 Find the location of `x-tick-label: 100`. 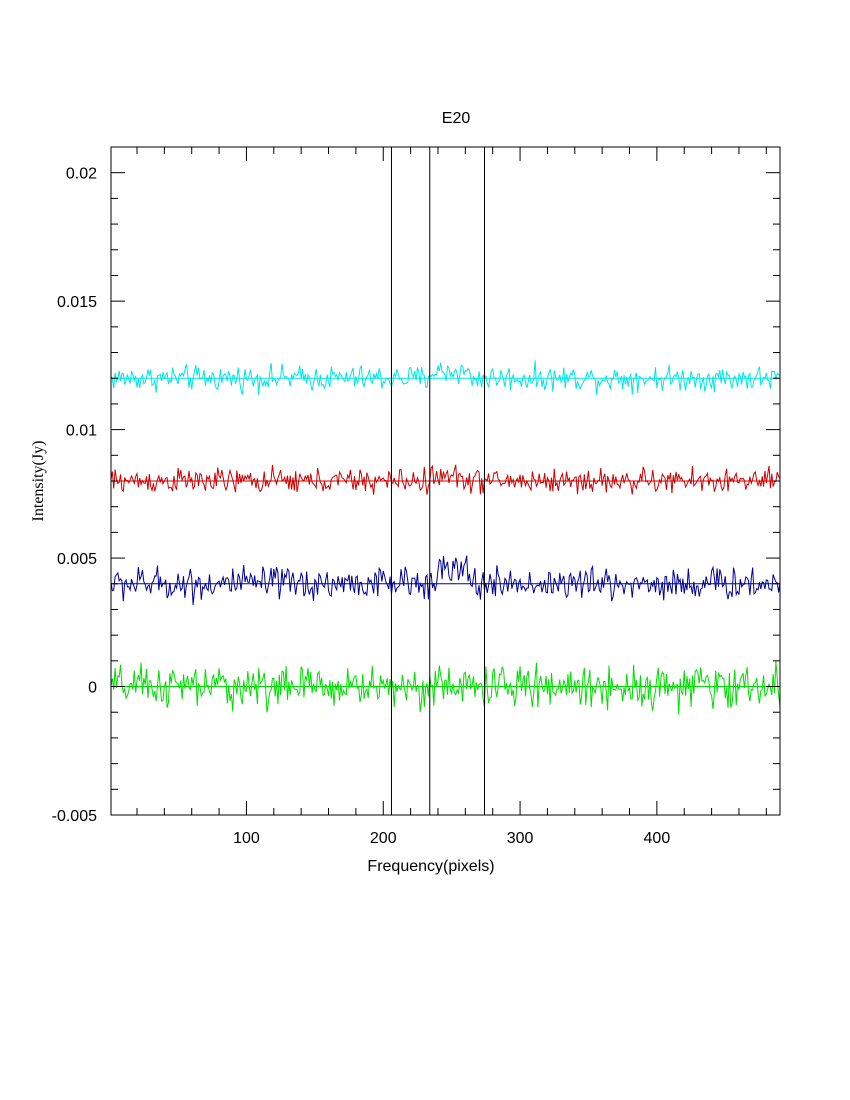

x-tick-label: 100 is located at coordinates (246, 838).